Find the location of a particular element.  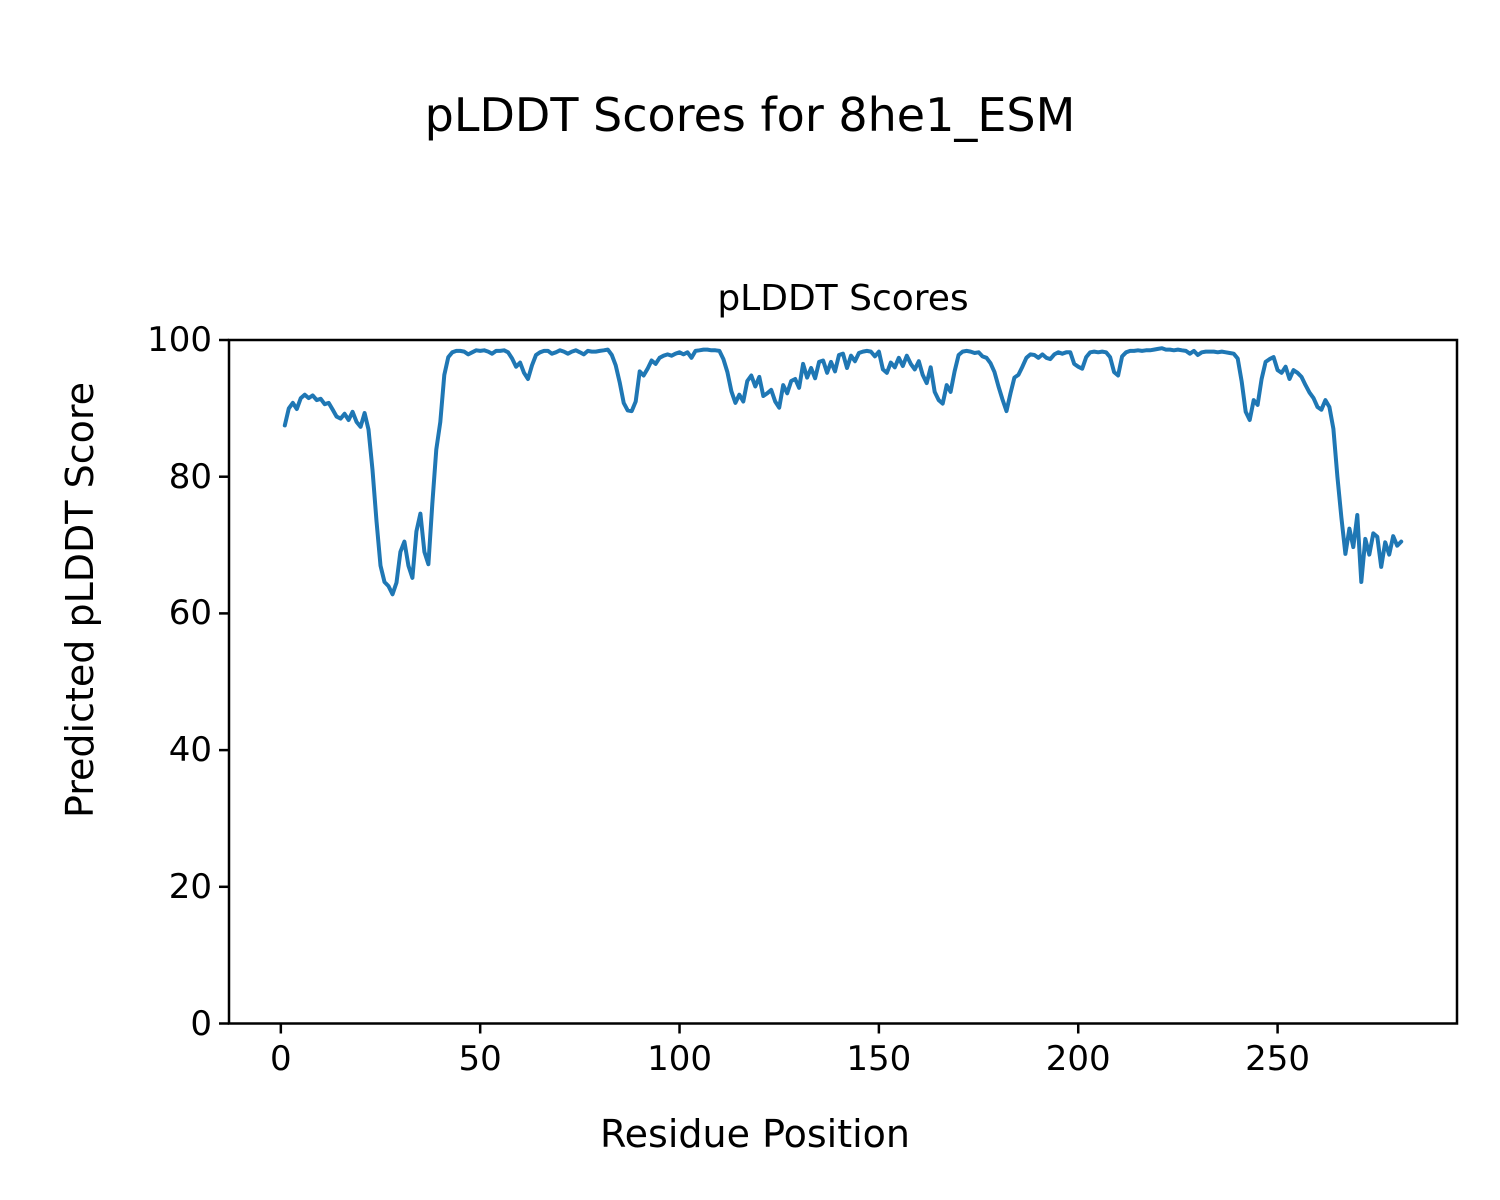

axes-title: pLDDT Scores is located at coordinates (843, 298).